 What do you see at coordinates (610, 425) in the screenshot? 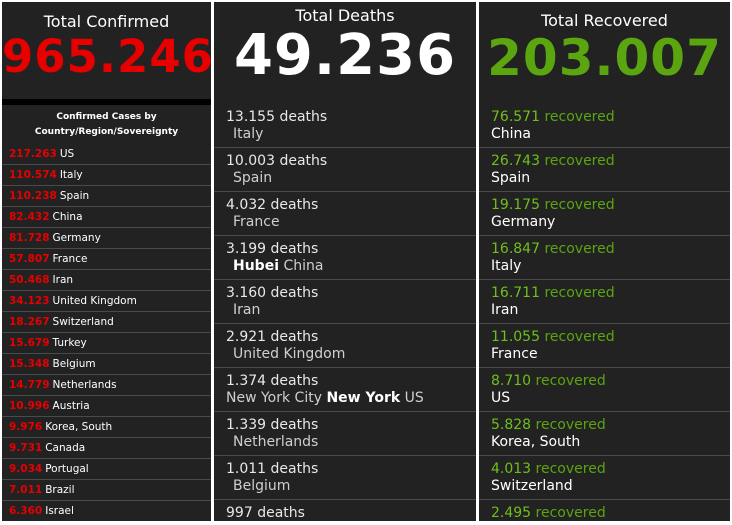
I see `recovered-line: 5.828 recovered` at bounding box center [610, 425].